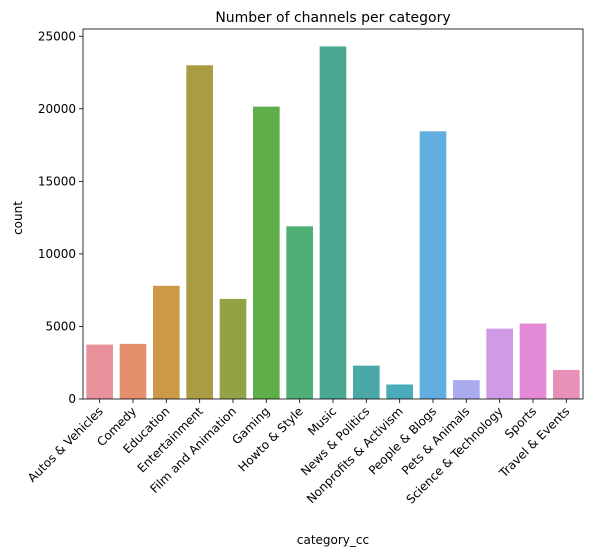 The width and height of the screenshot is (591, 559). What do you see at coordinates (333, 540) in the screenshot?
I see `x-axis-label: category_cc` at bounding box center [333, 540].